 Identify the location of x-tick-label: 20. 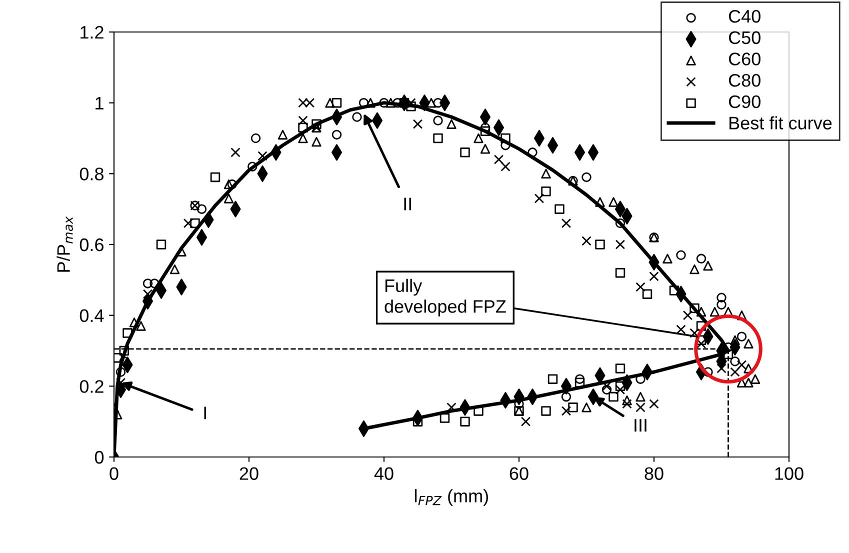
(249, 473).